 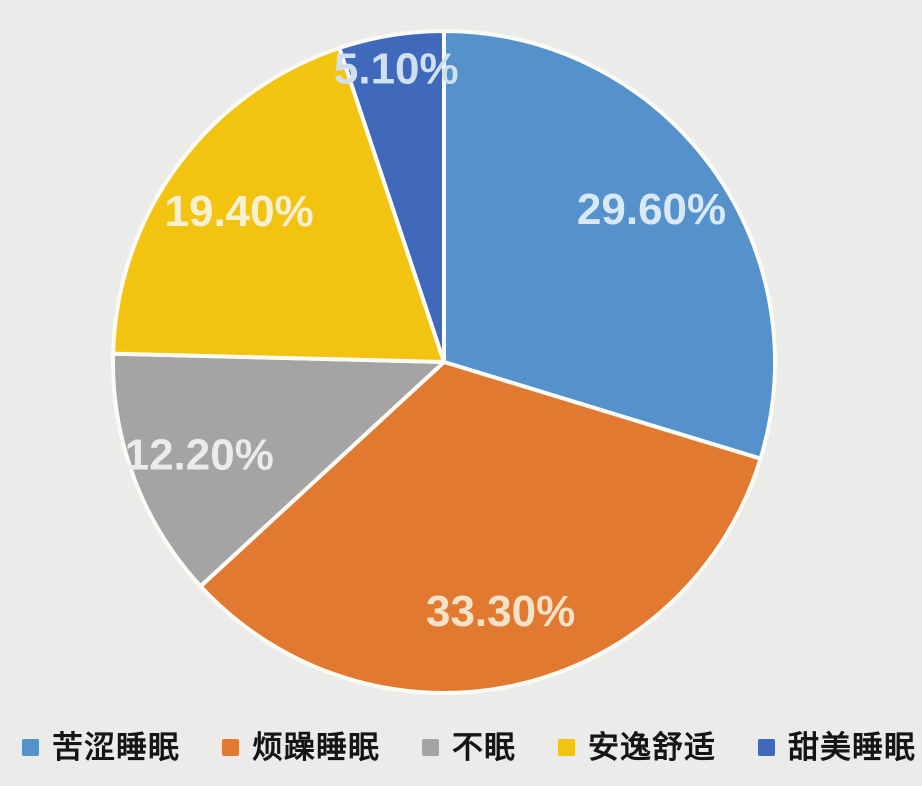 What do you see at coordinates (484, 747) in the screenshot?
I see `legend-label: 不眠` at bounding box center [484, 747].